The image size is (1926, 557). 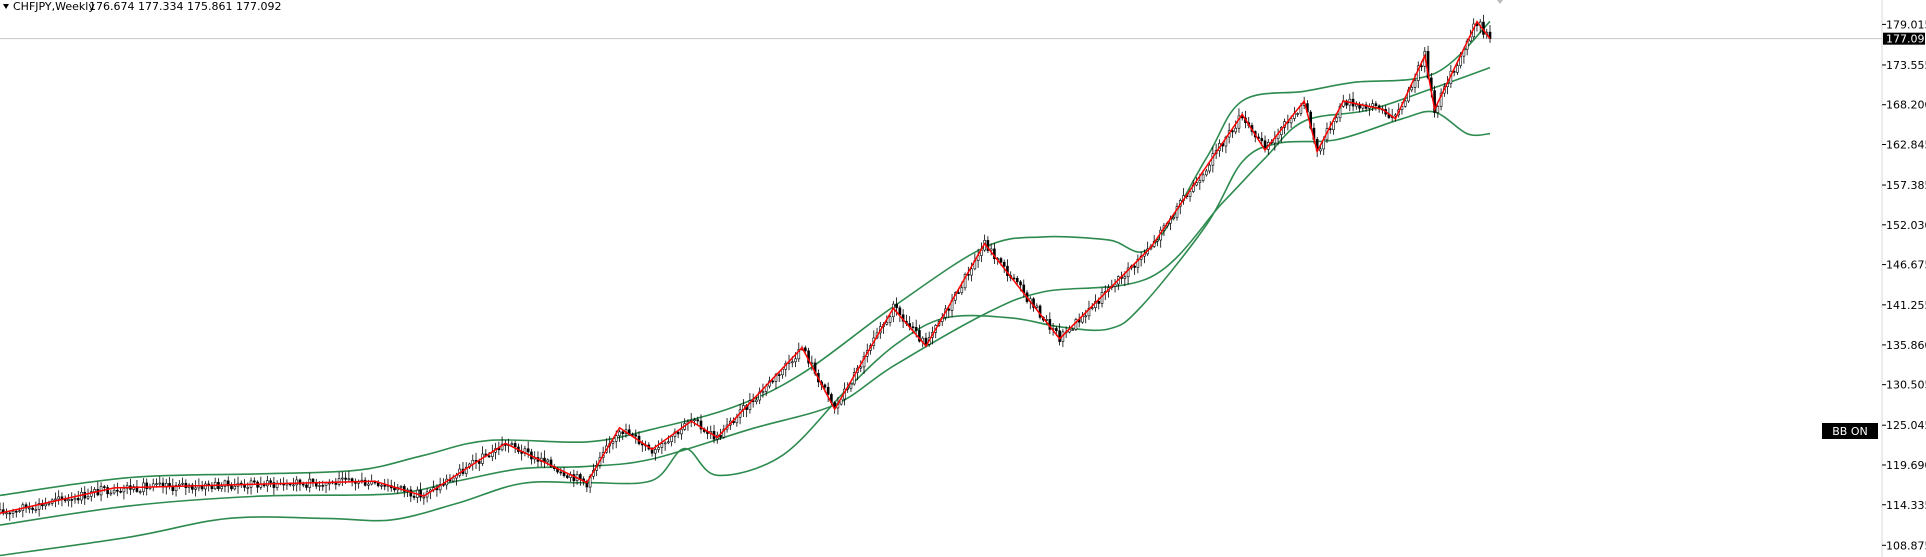 I want to click on bb-on-badge: BB ON, so click(x=1850, y=431).